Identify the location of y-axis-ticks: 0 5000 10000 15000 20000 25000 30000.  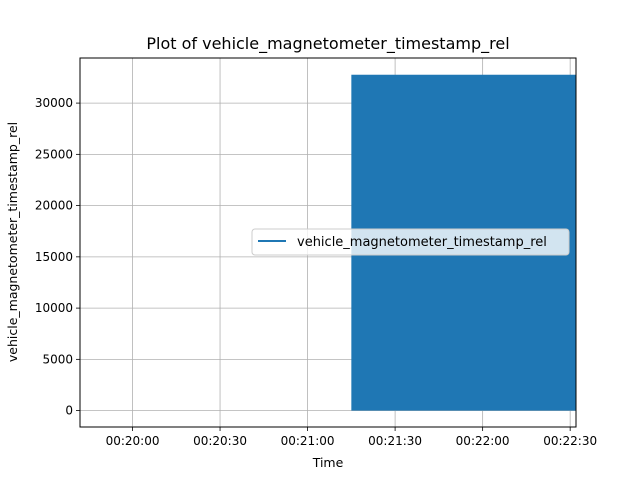
(57, 257).